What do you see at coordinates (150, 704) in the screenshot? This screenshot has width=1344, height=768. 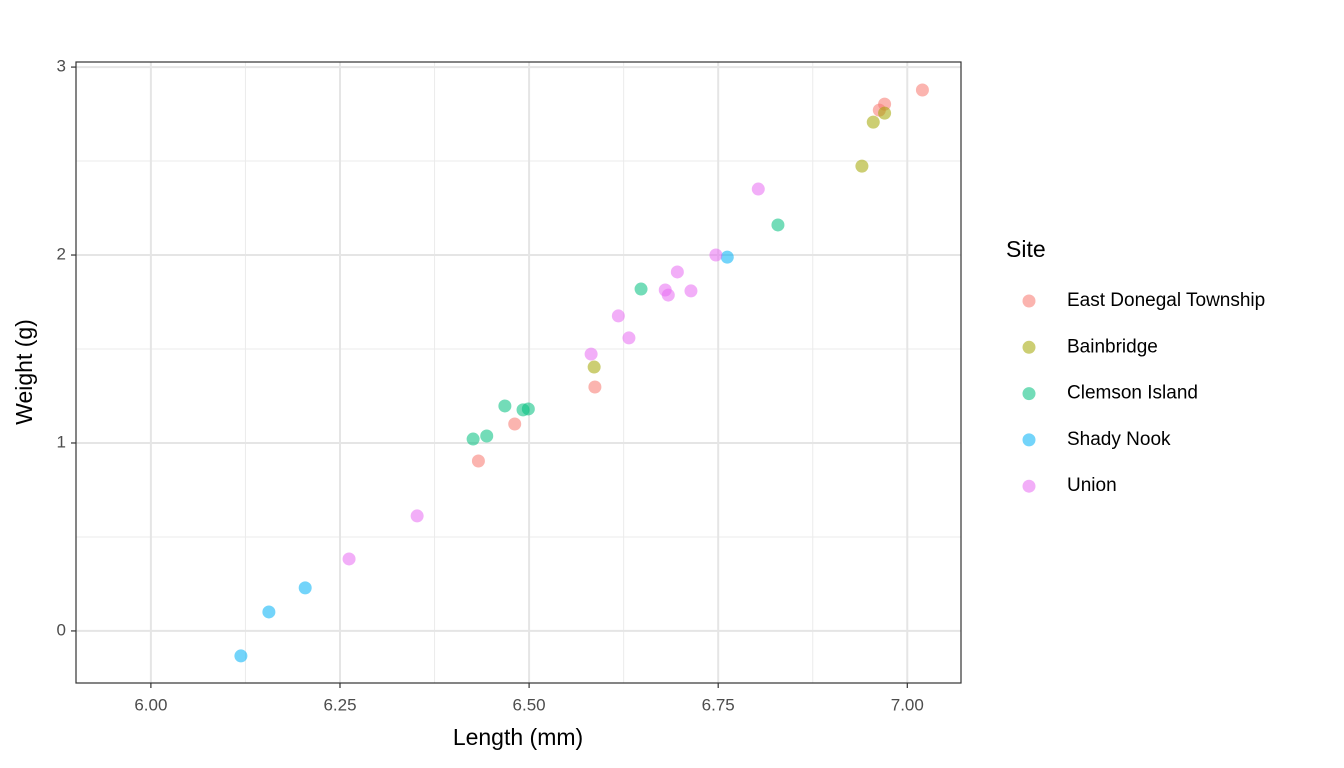 I see `x-tick-label: 6.00` at bounding box center [150, 704].